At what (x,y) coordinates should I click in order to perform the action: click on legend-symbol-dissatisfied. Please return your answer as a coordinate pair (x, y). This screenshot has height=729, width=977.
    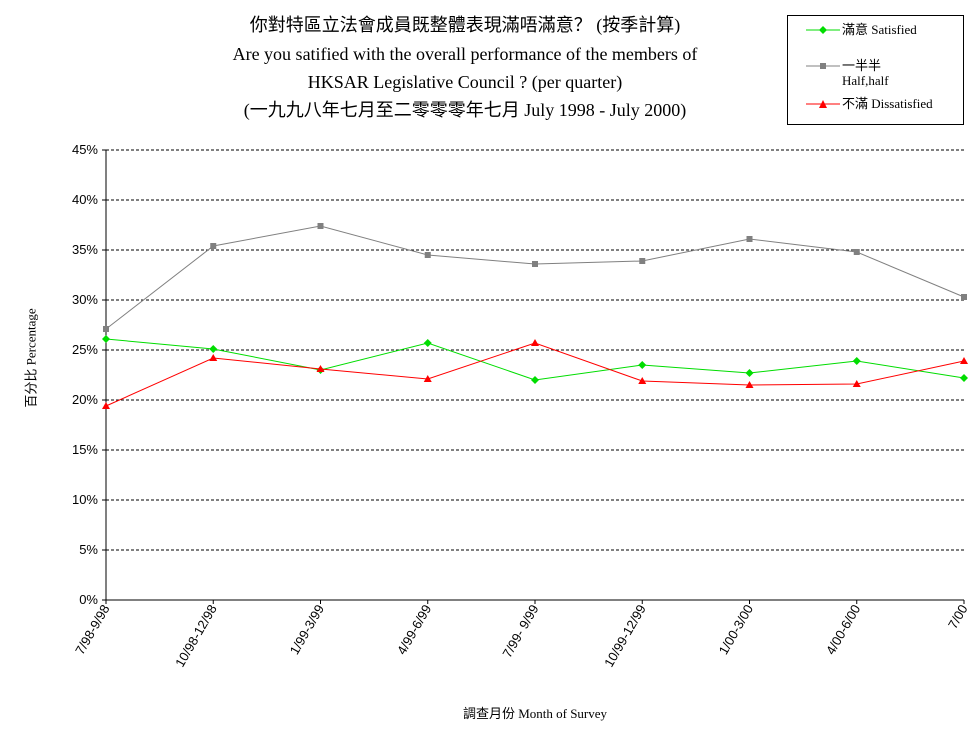
    Looking at the image, I should click on (823, 104).